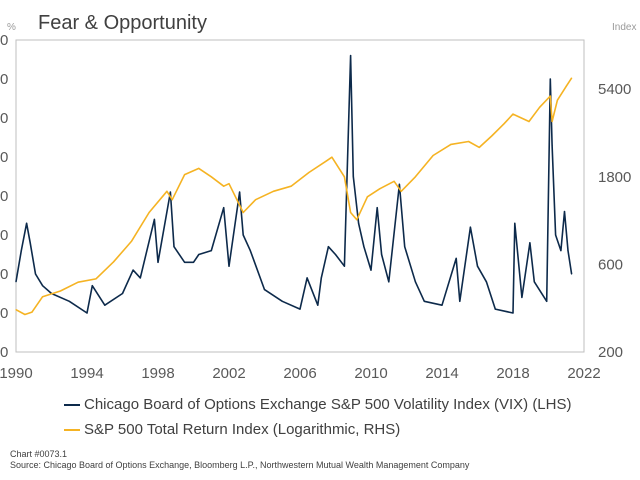  What do you see at coordinates (157, 373) in the screenshot?
I see `x-tick-label: 1998` at bounding box center [157, 373].